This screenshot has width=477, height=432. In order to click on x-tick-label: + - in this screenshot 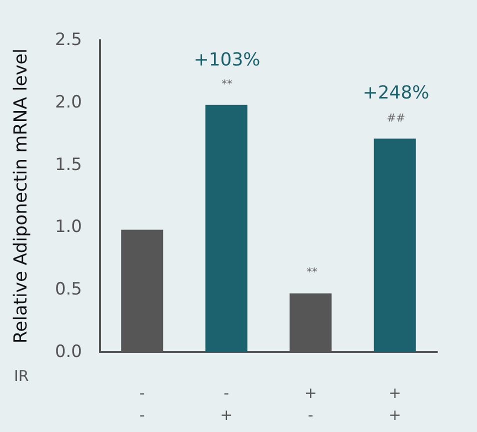, I will do `click(310, 404)`.